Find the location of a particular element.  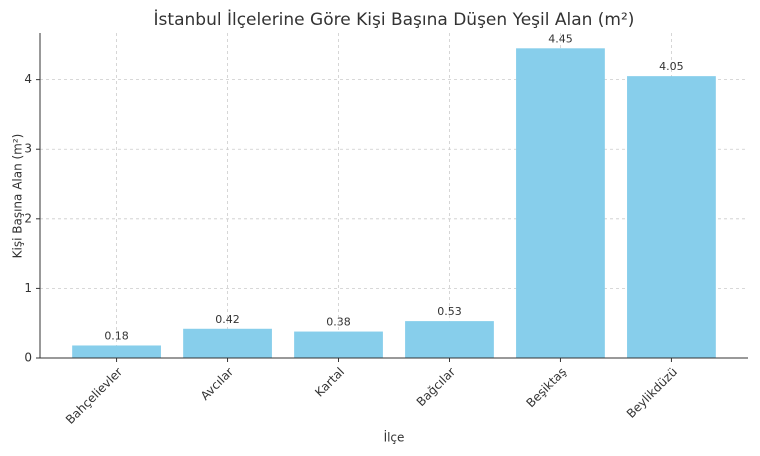

y-axis-label: Kişi Başına Alan (m²) is located at coordinates (18, 196).